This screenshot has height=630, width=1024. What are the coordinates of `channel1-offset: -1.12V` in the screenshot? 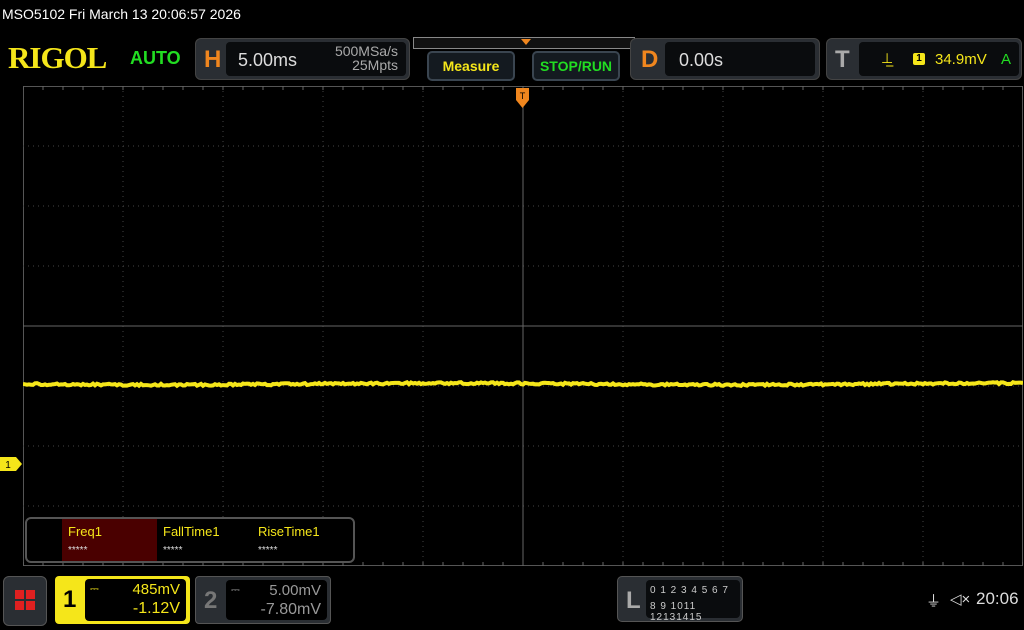 It's located at (156, 609).